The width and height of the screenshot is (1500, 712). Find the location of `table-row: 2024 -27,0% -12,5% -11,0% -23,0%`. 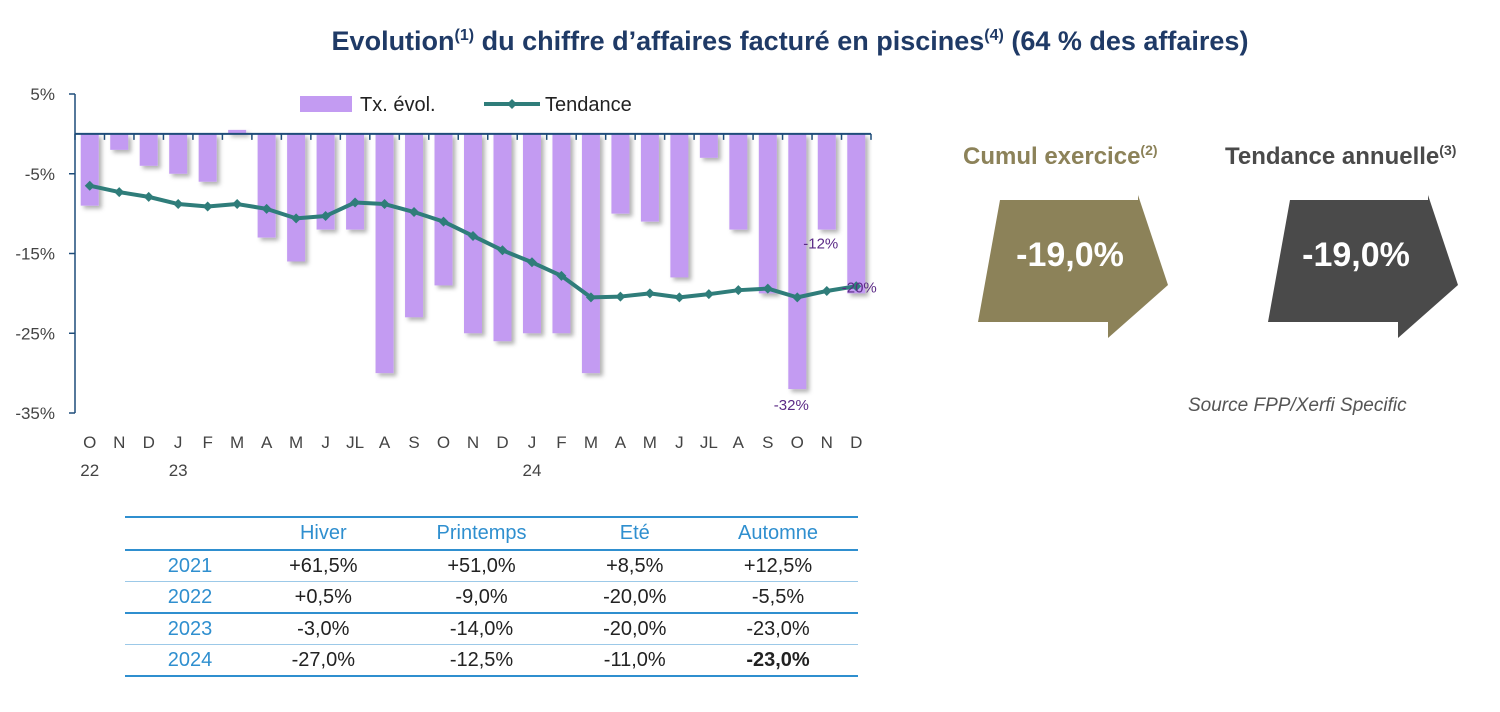

table-row: 2024 -27,0% -12,5% -11,0% -23,0% is located at coordinates (491, 660).